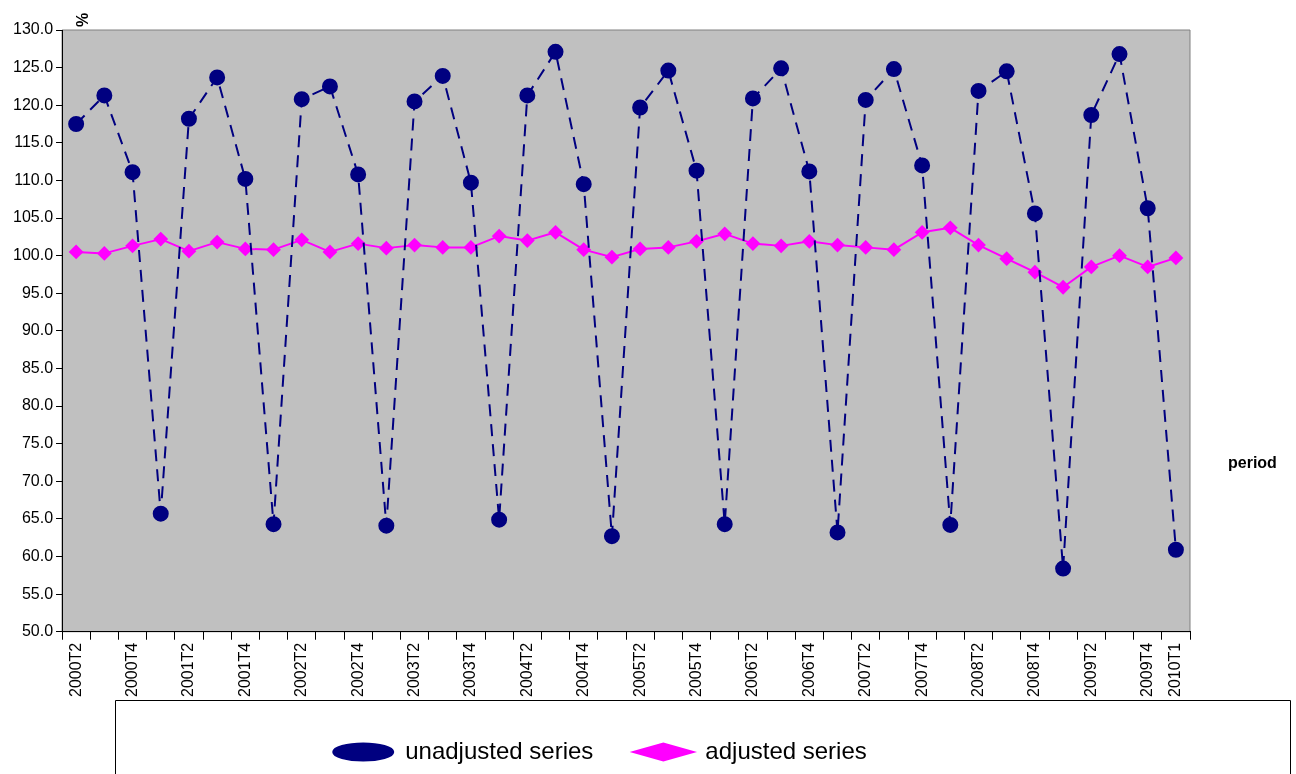  I want to click on y-tick-label: 55.0, so click(37, 593).